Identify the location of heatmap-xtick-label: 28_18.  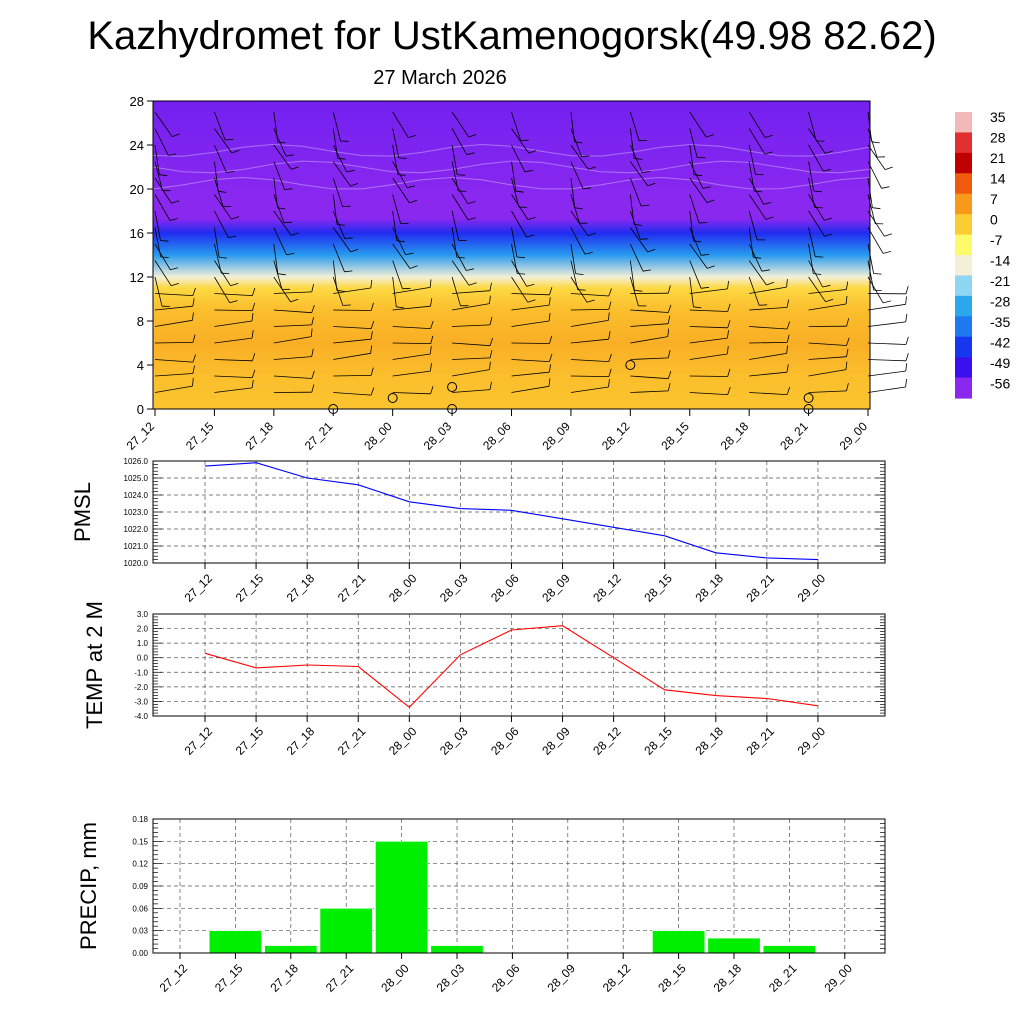
(735, 436).